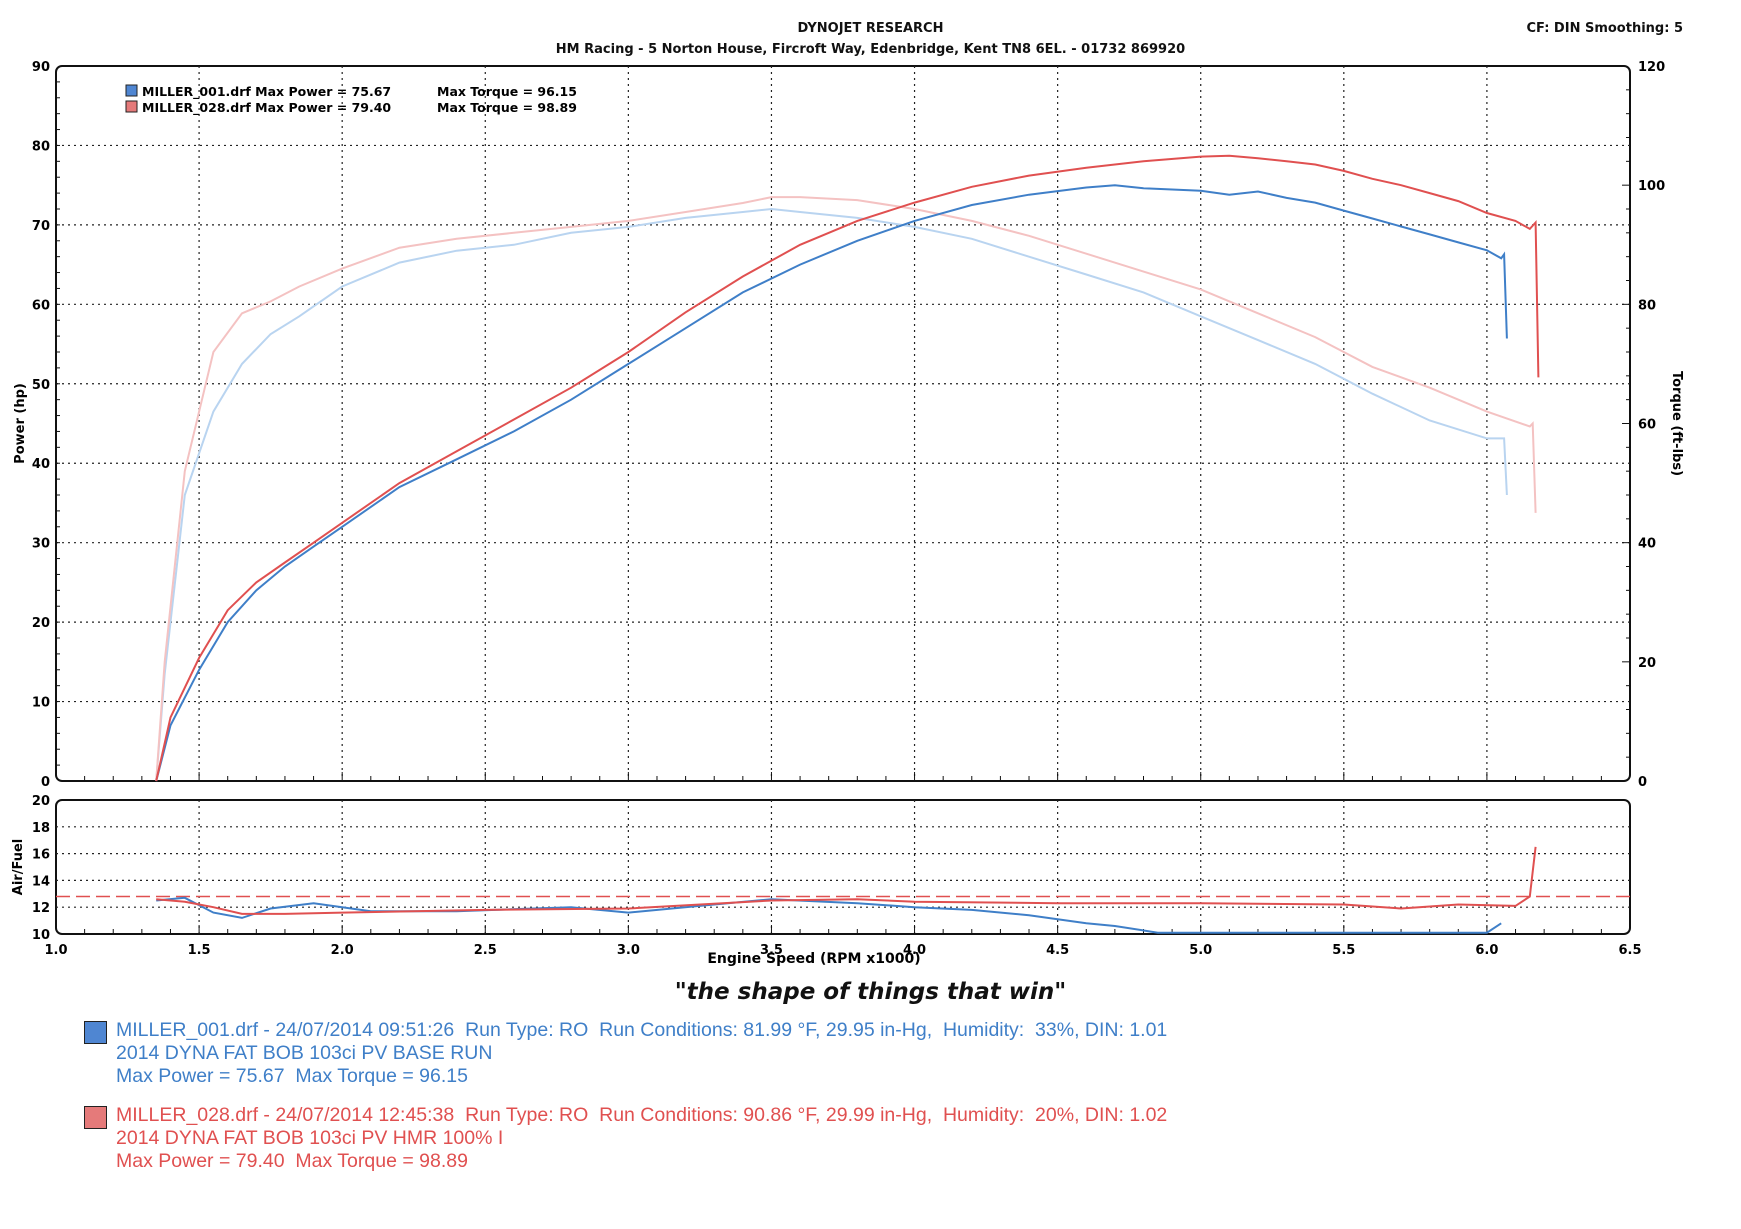  Describe the element at coordinates (41, 464) in the screenshot. I see `y-tick-label: 40` at that location.